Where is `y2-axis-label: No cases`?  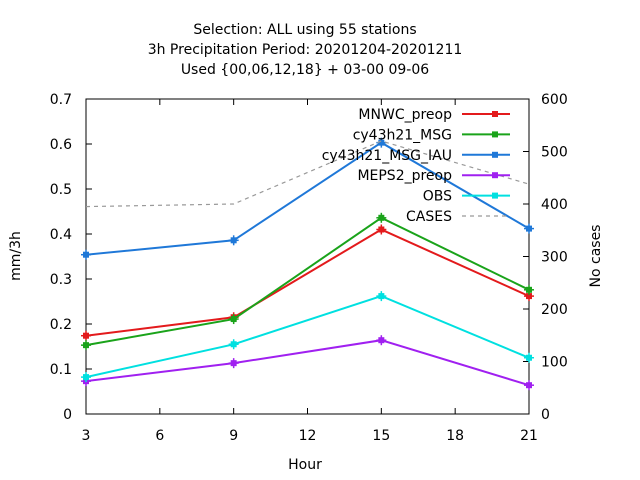
y2-axis-label: No cases is located at coordinates (596, 256).